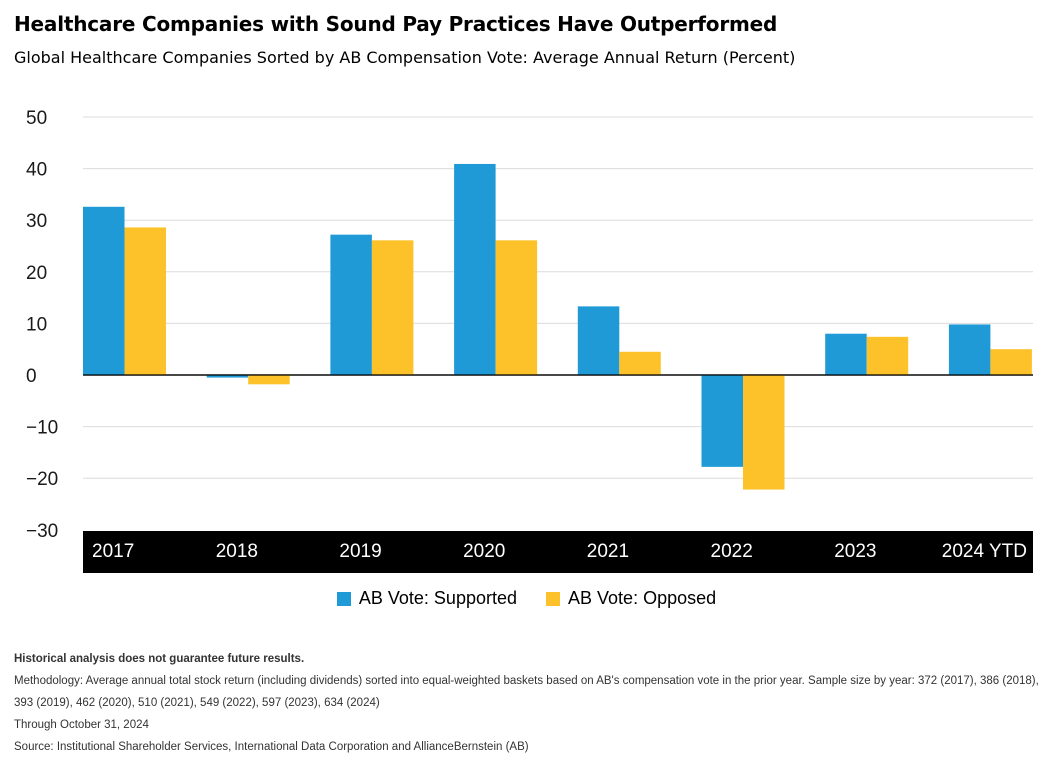  What do you see at coordinates (42, 479) in the screenshot?
I see `y-tick-label: −20` at bounding box center [42, 479].